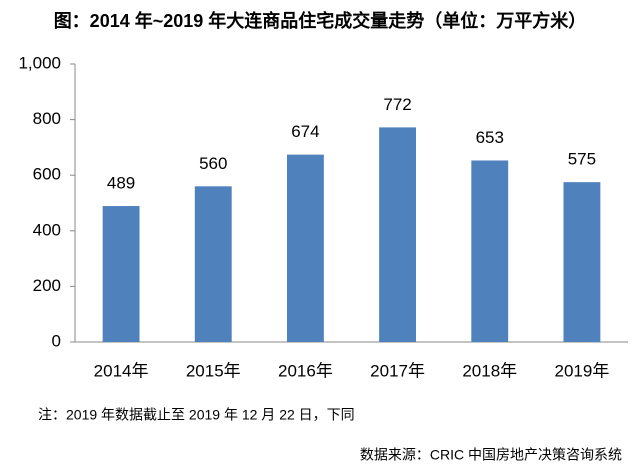 This screenshot has width=641, height=472. What do you see at coordinates (397, 104) in the screenshot?
I see `data-label: 772` at bounding box center [397, 104].